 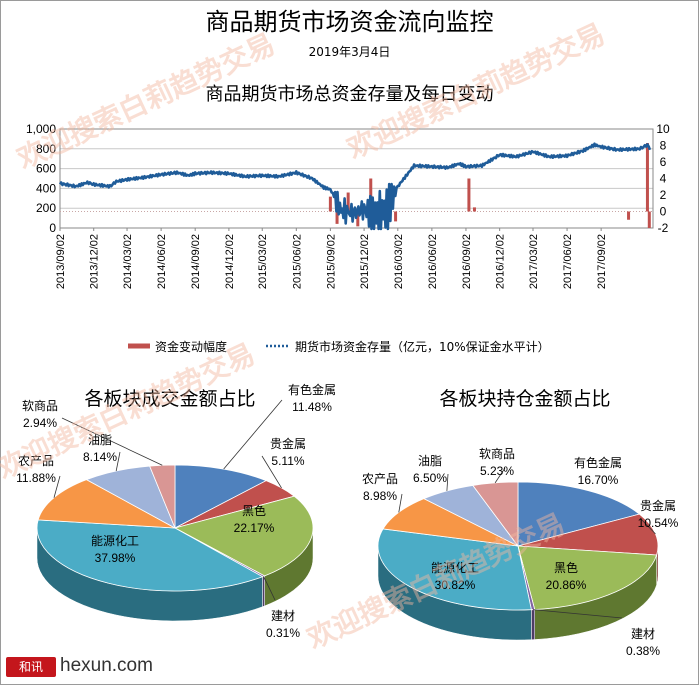 What do you see at coordinates (40, 423) in the screenshot?
I see `volume-pie-value-label: 2.94%` at bounding box center [40, 423].